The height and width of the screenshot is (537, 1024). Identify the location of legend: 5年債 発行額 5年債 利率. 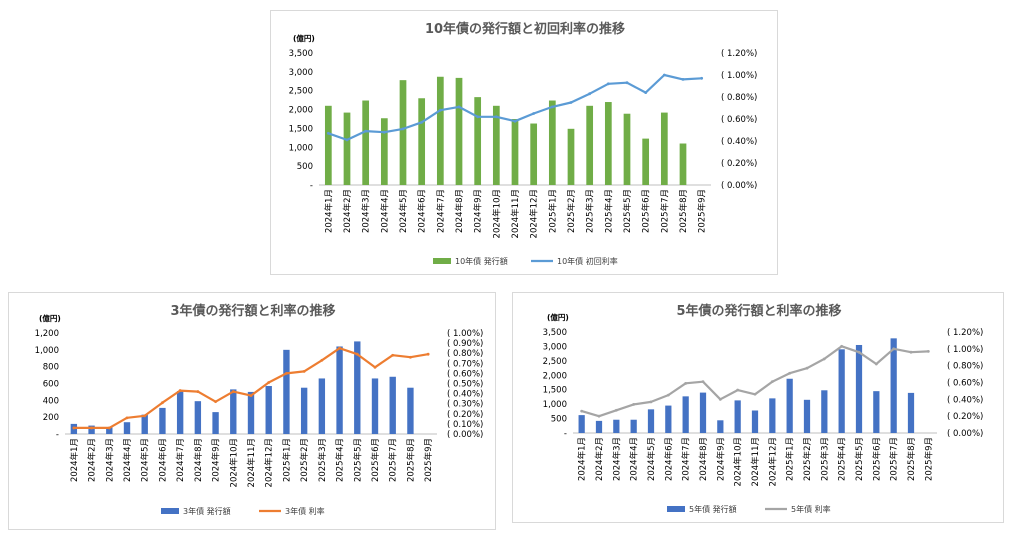
(749, 509).